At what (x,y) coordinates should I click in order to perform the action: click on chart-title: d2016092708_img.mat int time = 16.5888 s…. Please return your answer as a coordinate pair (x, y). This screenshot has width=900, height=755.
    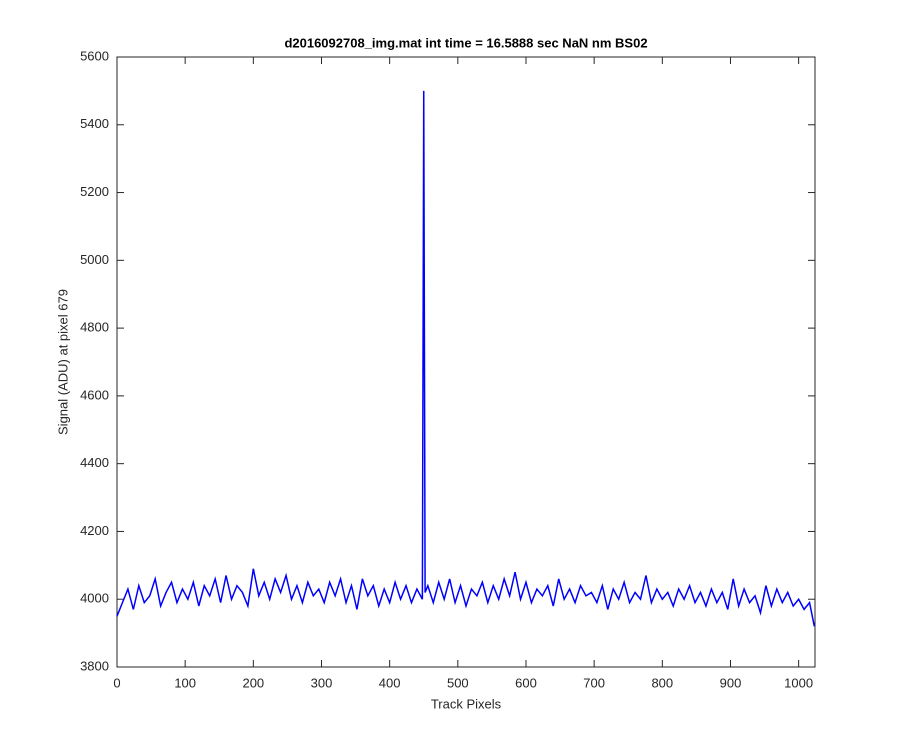
    Looking at the image, I should click on (465, 42).